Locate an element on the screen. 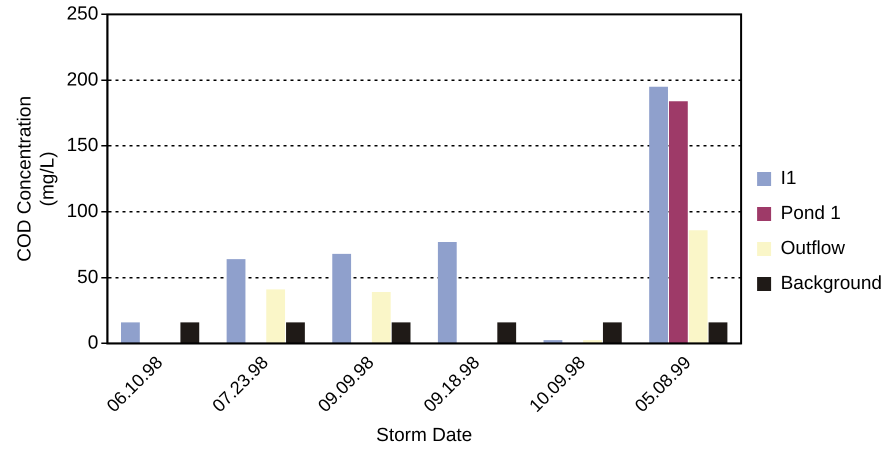  legend-label: Outflow is located at coordinates (813, 249).